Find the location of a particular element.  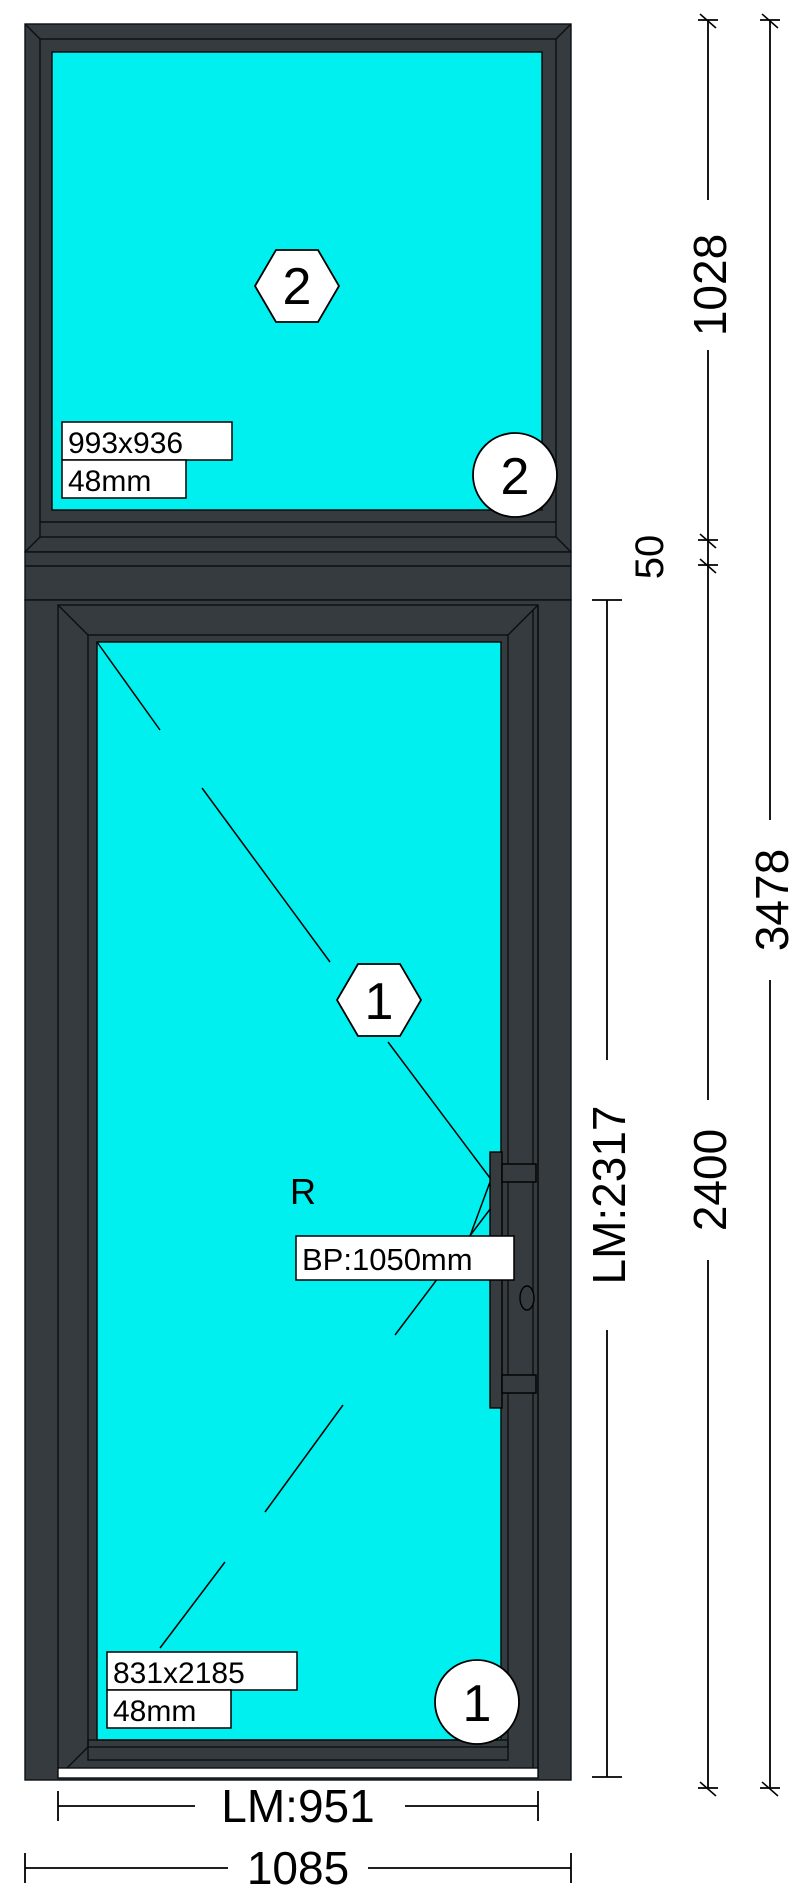

upper-glass-circle is located at coordinates (515, 475).